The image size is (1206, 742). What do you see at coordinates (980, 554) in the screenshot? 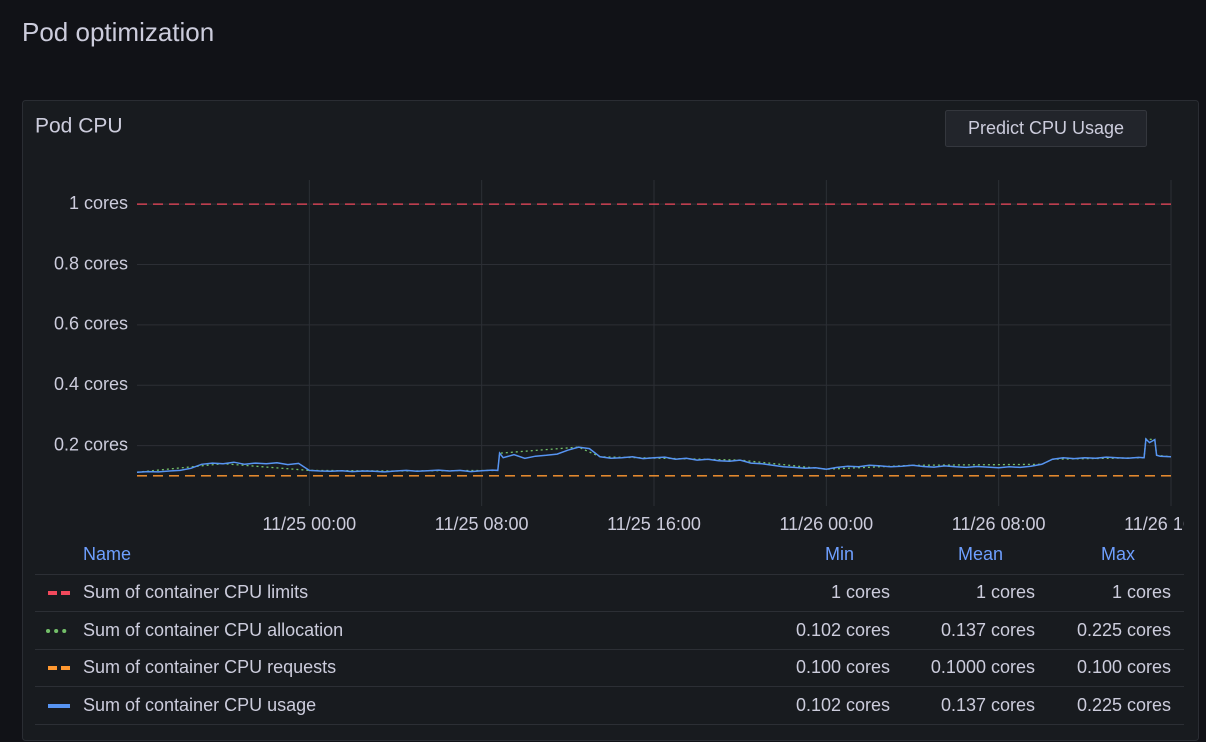
I see `legend-header: Mean` at bounding box center [980, 554].